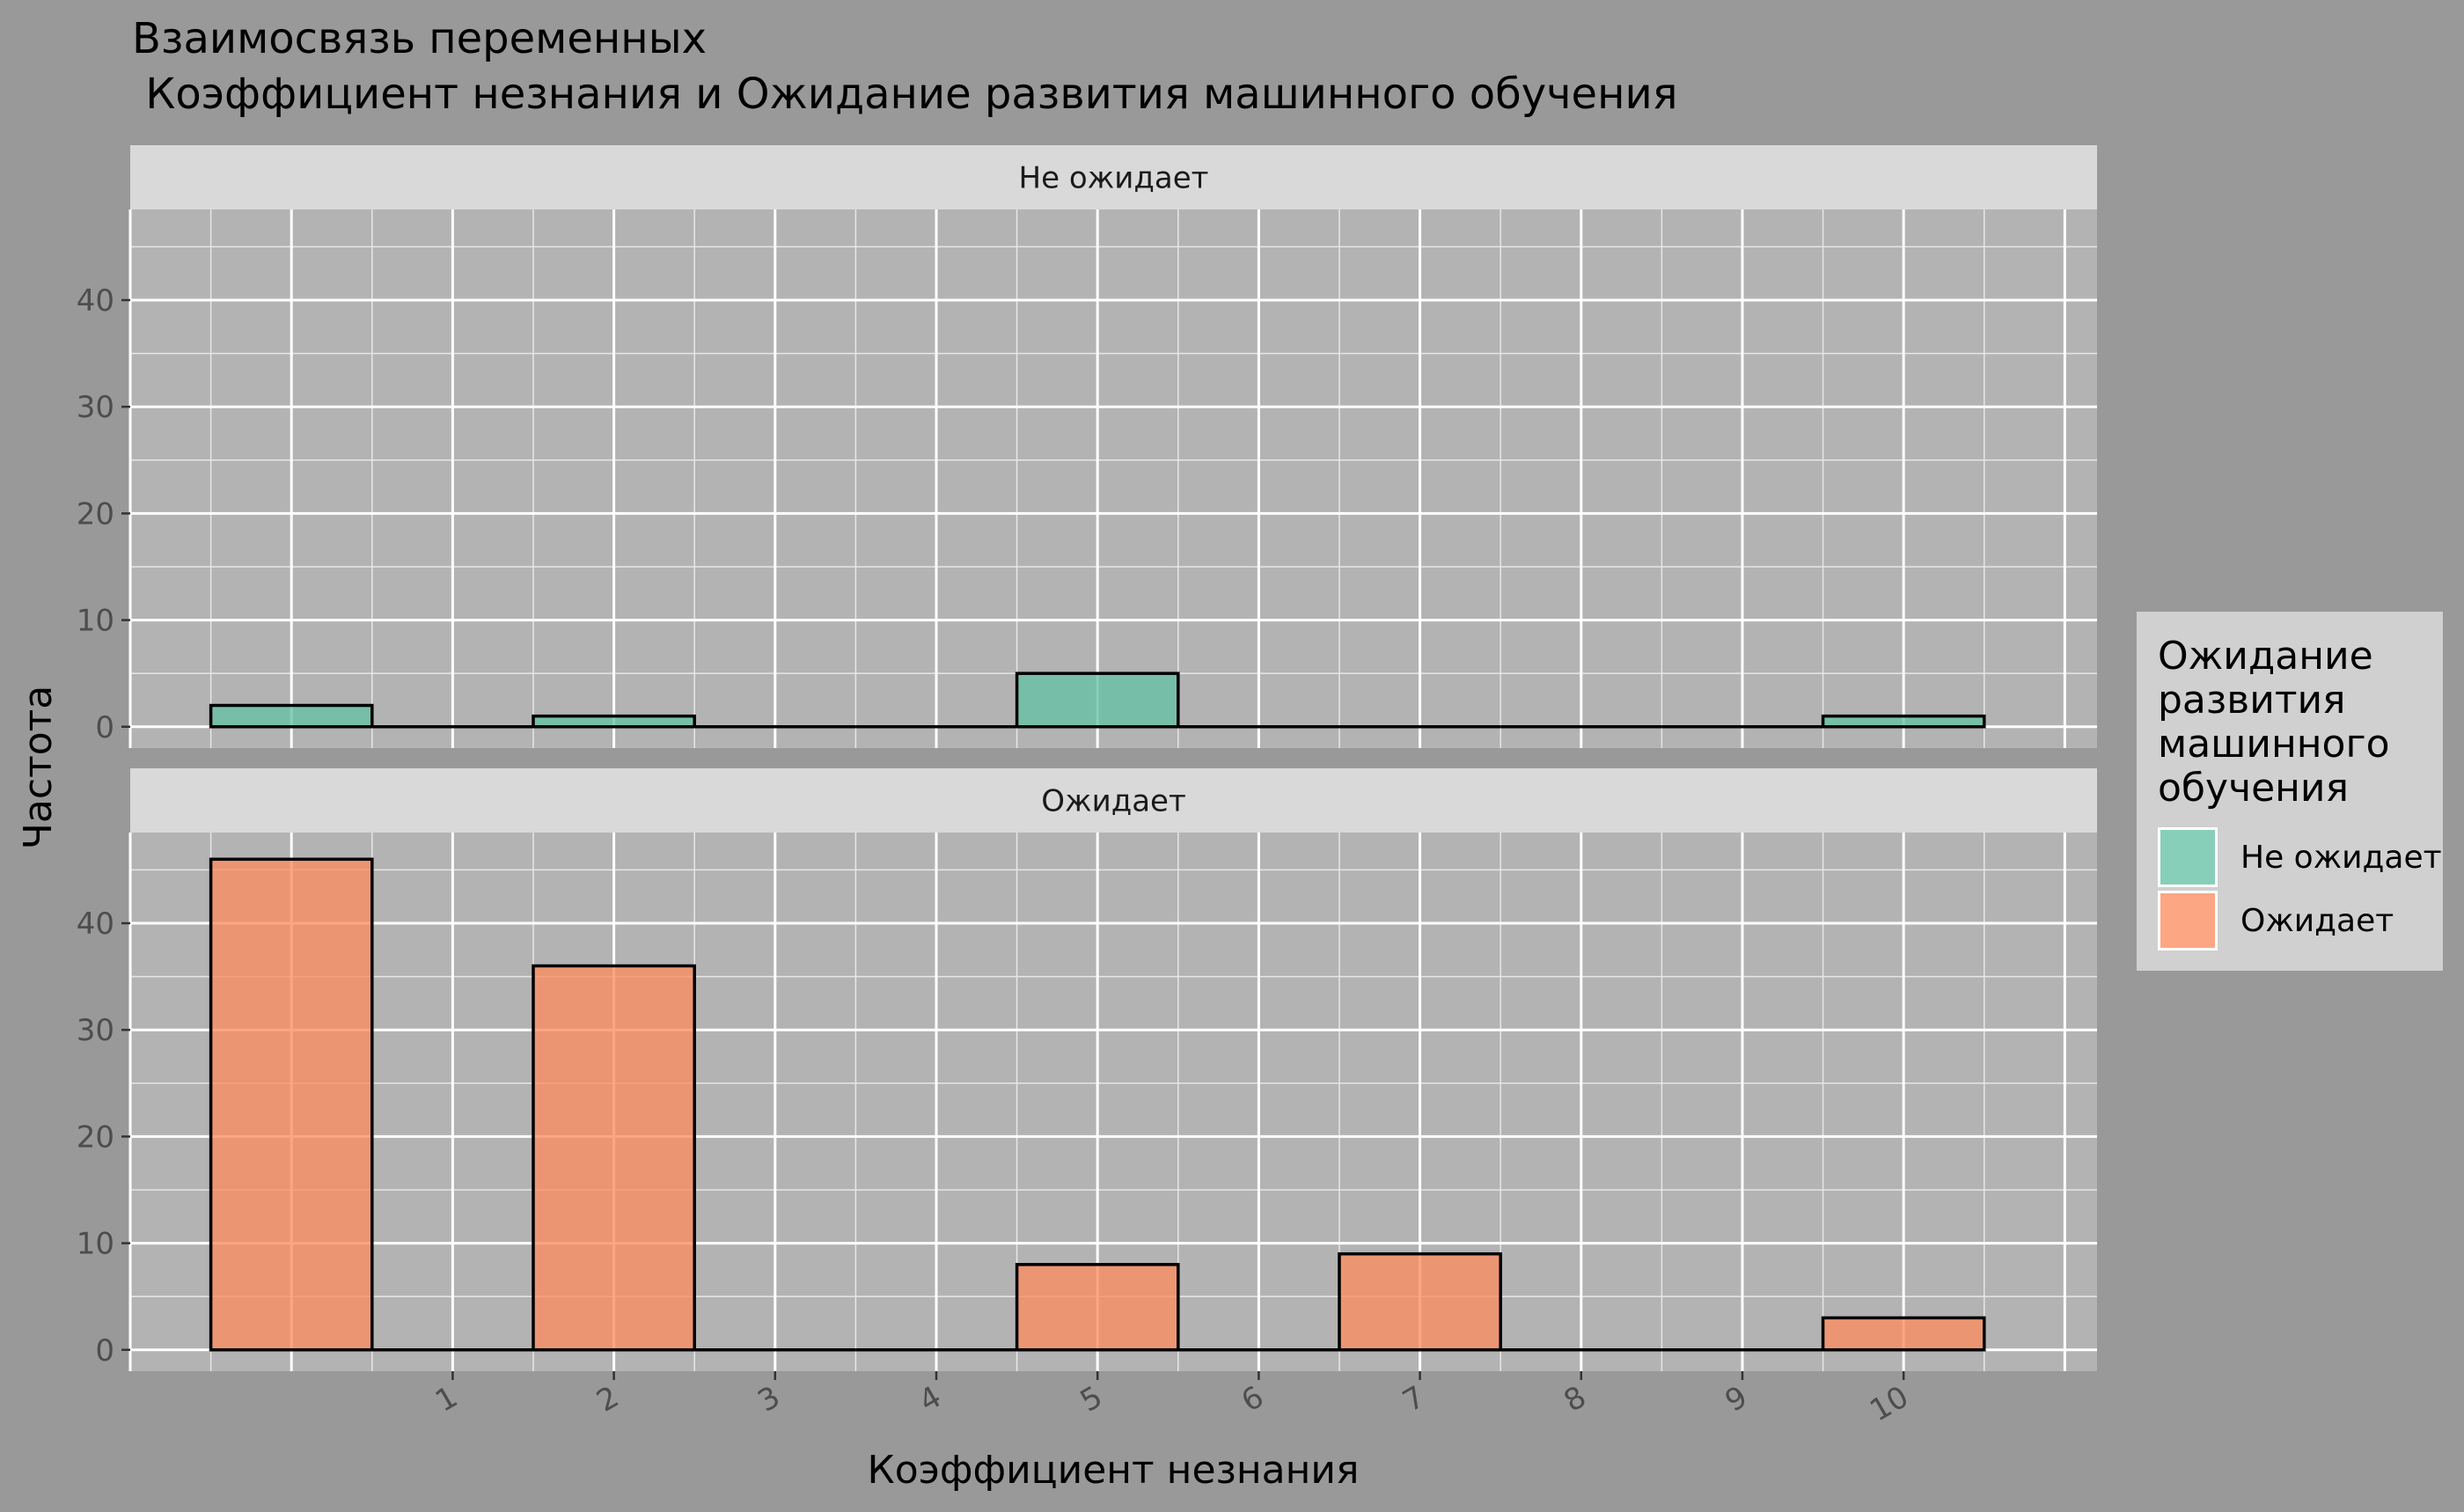 This screenshot has height=1512, width=2464. I want to click on x-tick-label: 9, so click(1737, 1399).